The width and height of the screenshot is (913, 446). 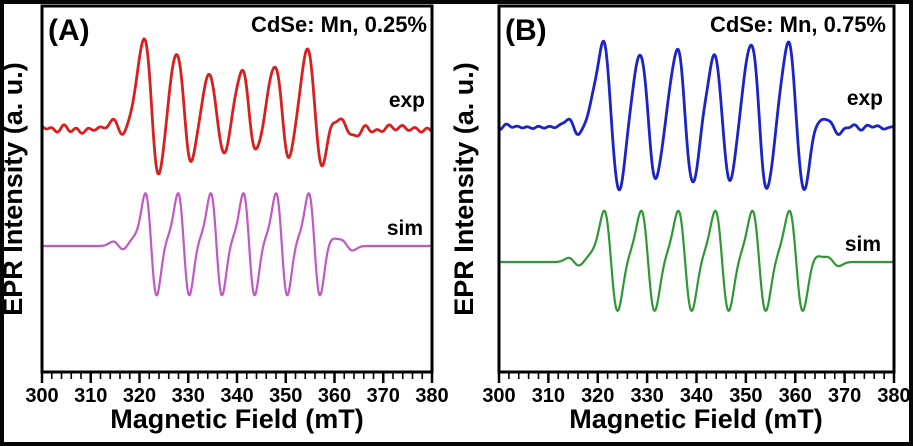 What do you see at coordinates (14, 189) in the screenshot?
I see `panel-a-y-axis-title: EPR Intensity (a. u.)` at bounding box center [14, 189].